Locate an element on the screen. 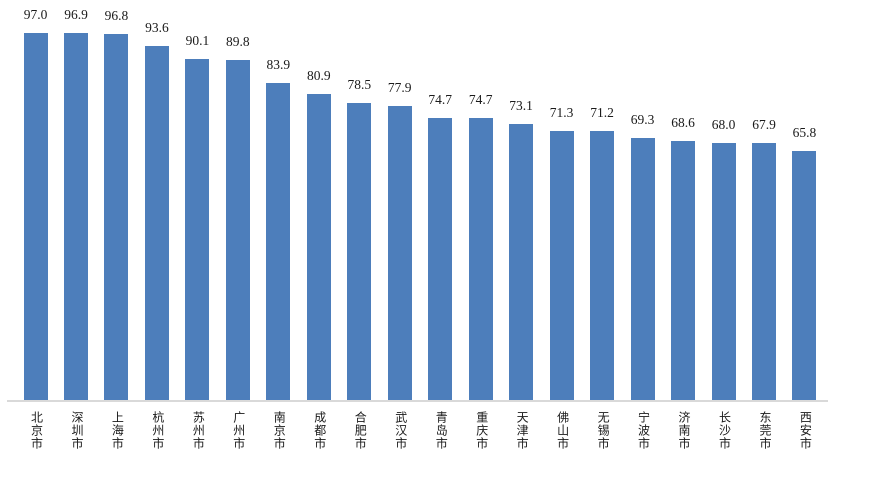 The image size is (880, 482). value-label: 71.3 is located at coordinates (561, 112).